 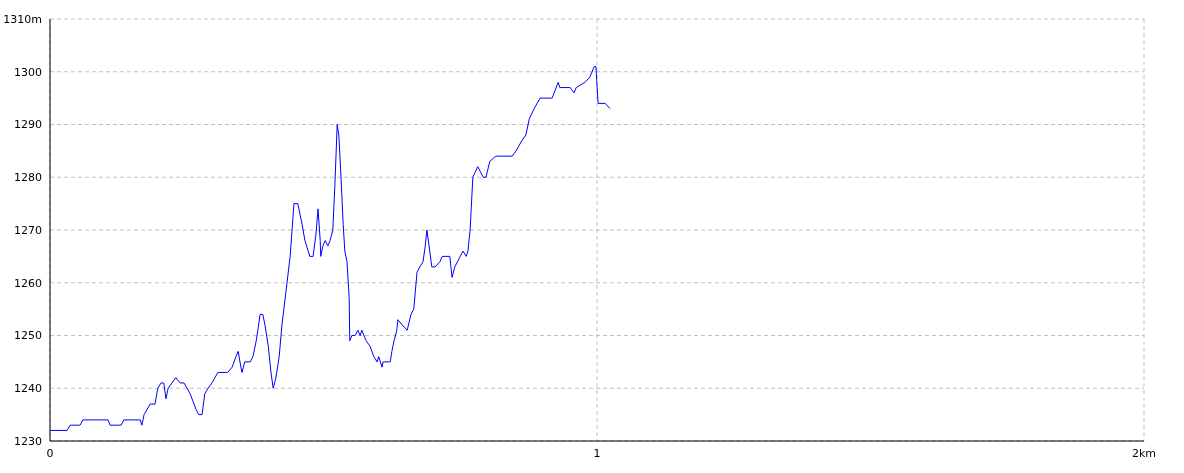 I want to click on y-tick-label: 1250, so click(x=28, y=336).